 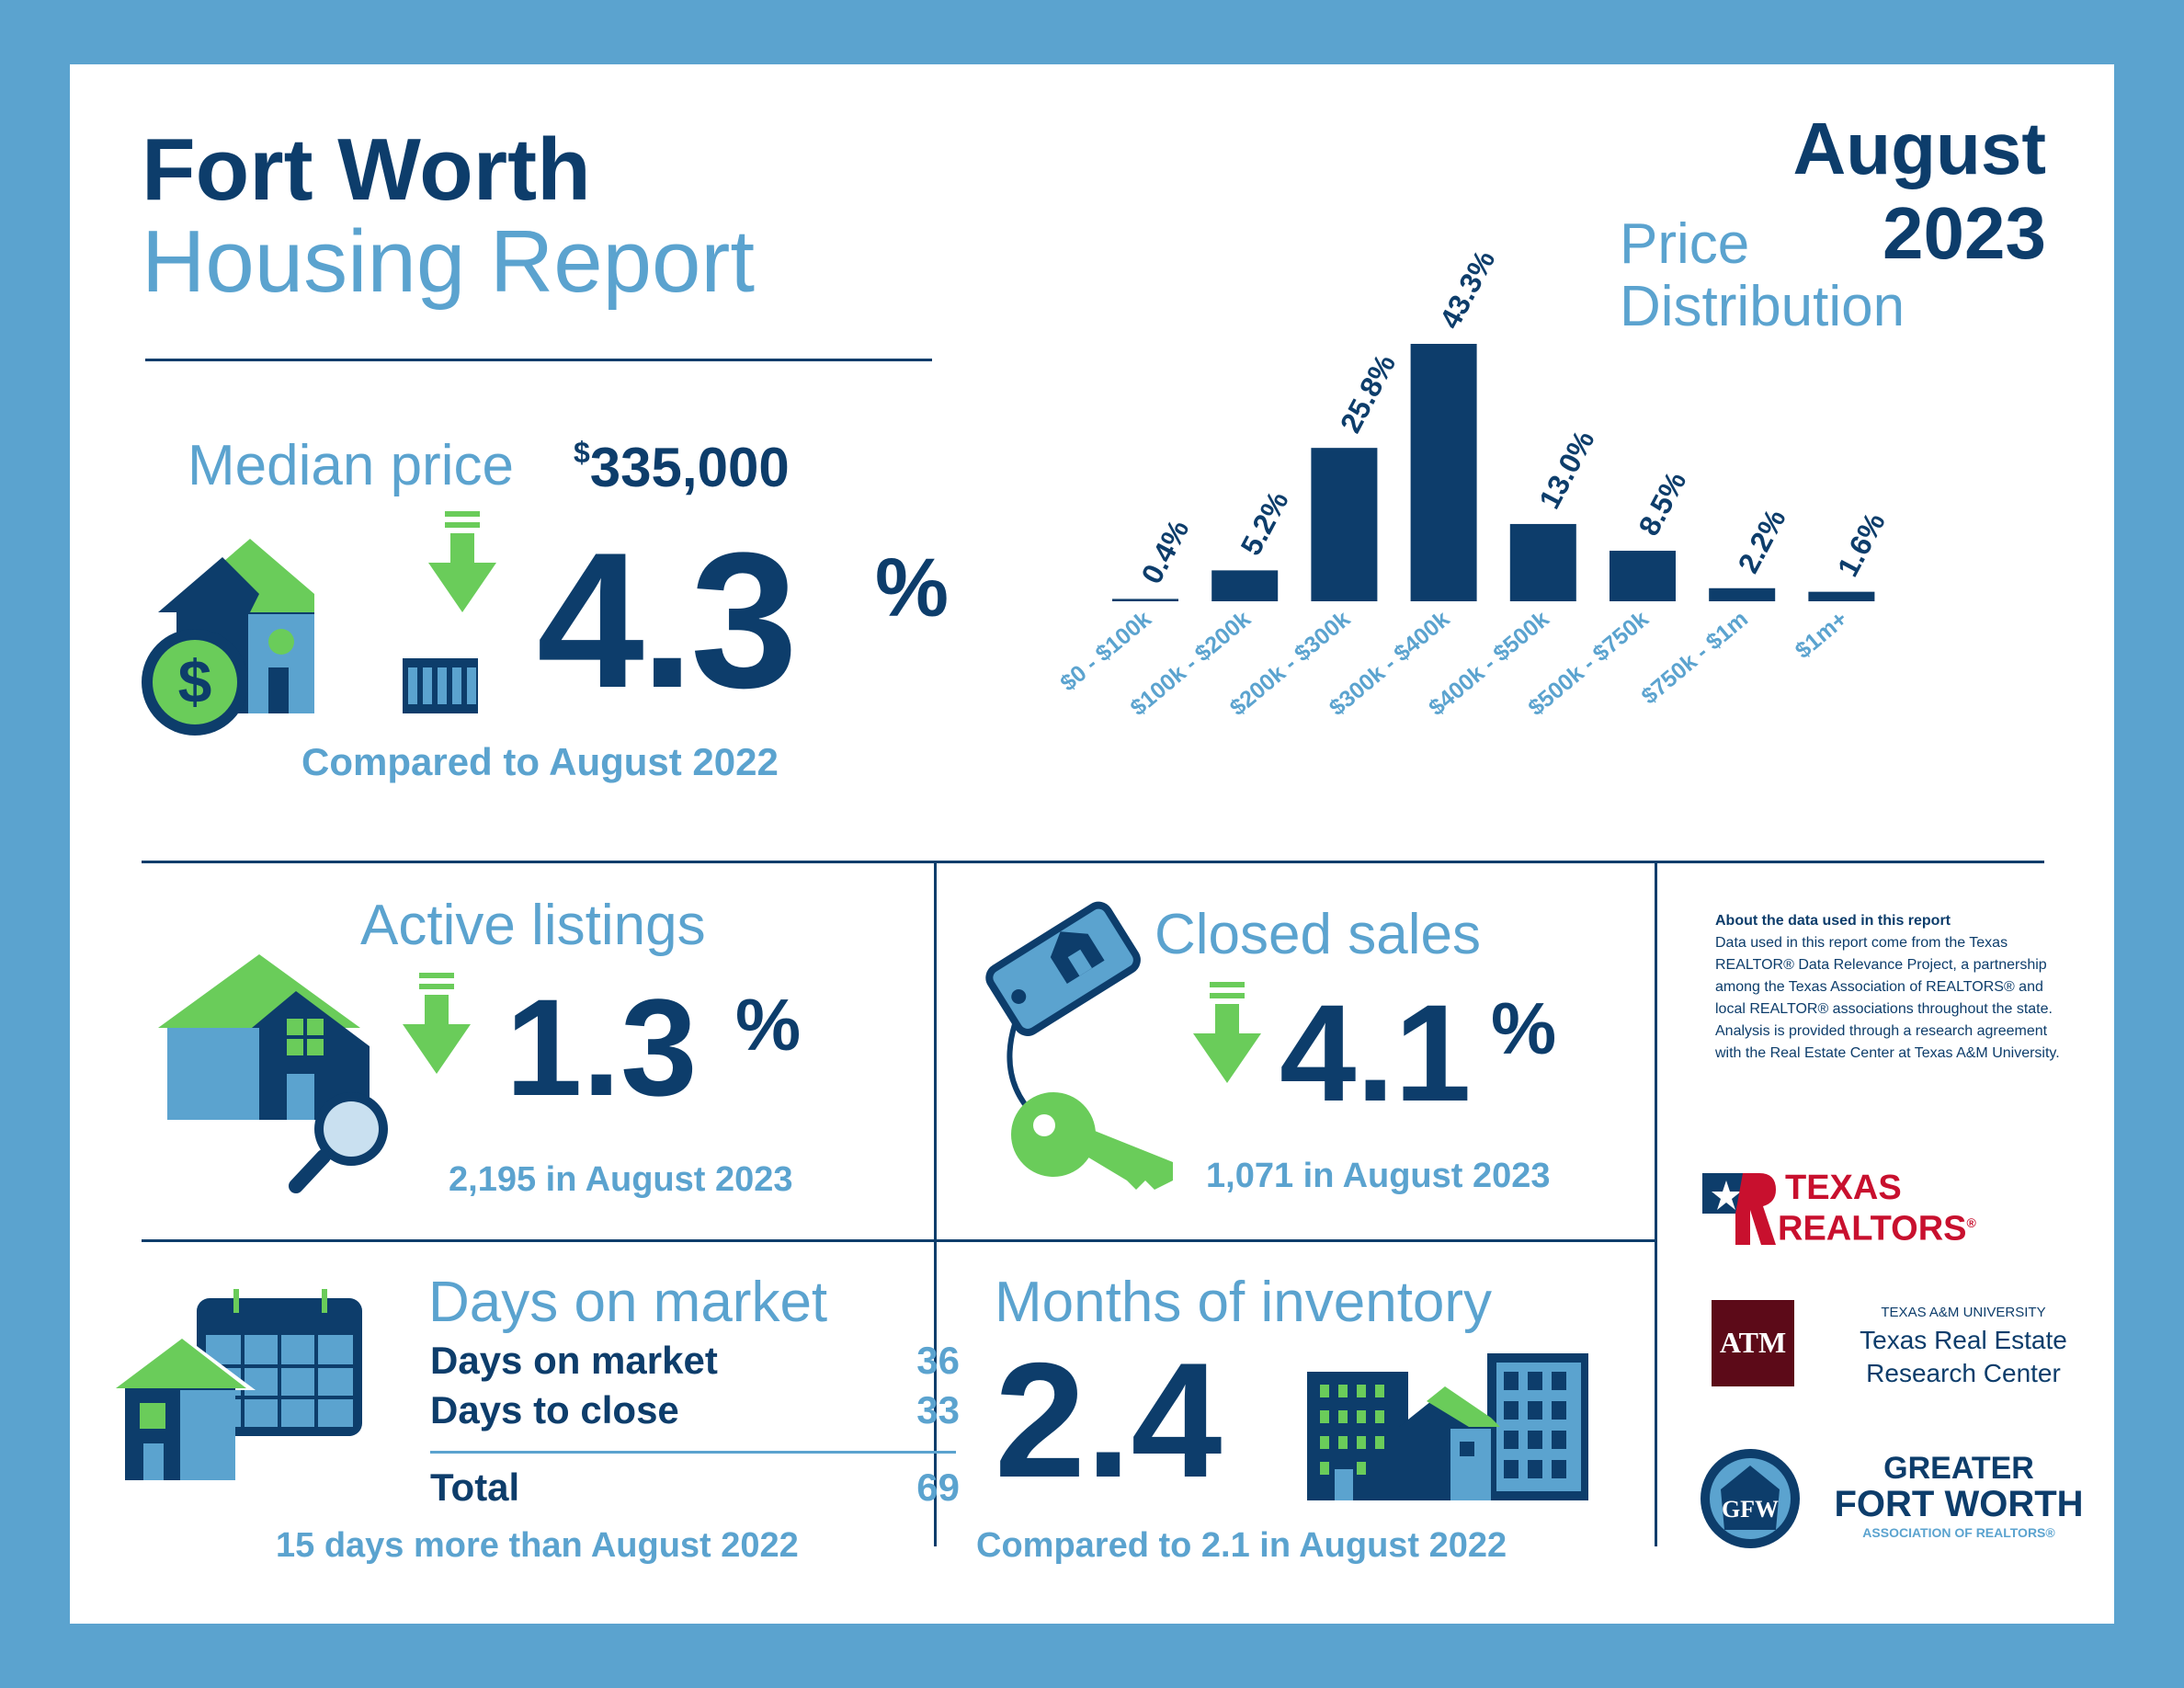 I want to click on gfw-line1: GREATER, so click(x=1958, y=1469).